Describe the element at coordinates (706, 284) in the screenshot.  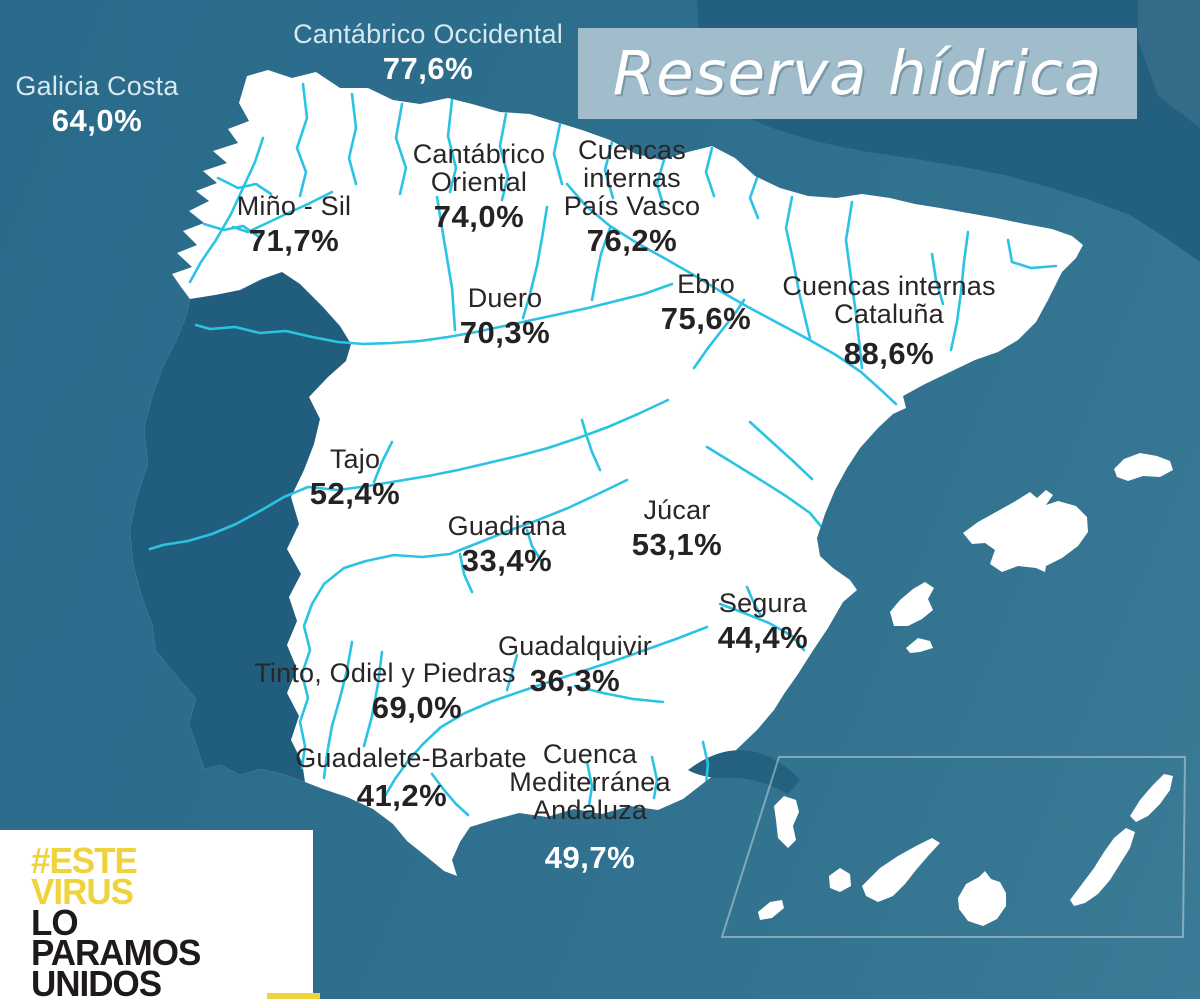
I see `basin-name: Ebro` at that location.